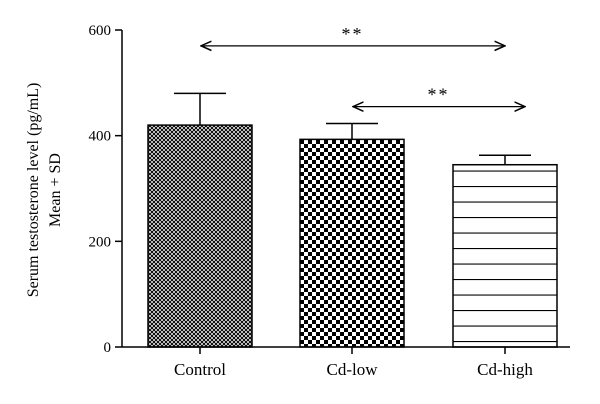 This screenshot has width=600, height=404. I want to click on y-axis: 0 200 400 600, so click(106, 189).